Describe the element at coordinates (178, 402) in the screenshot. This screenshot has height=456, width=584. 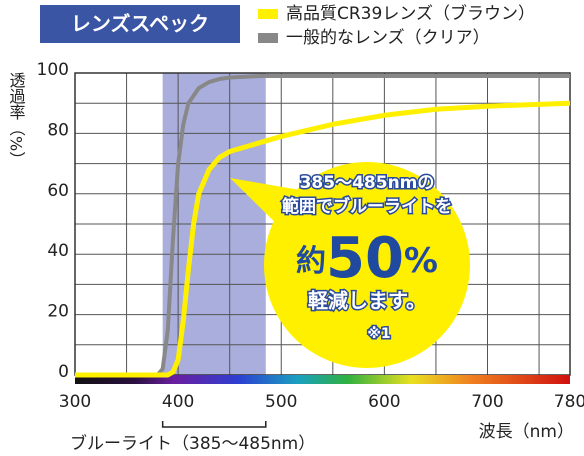
I see `x-tick-label: 400` at that location.